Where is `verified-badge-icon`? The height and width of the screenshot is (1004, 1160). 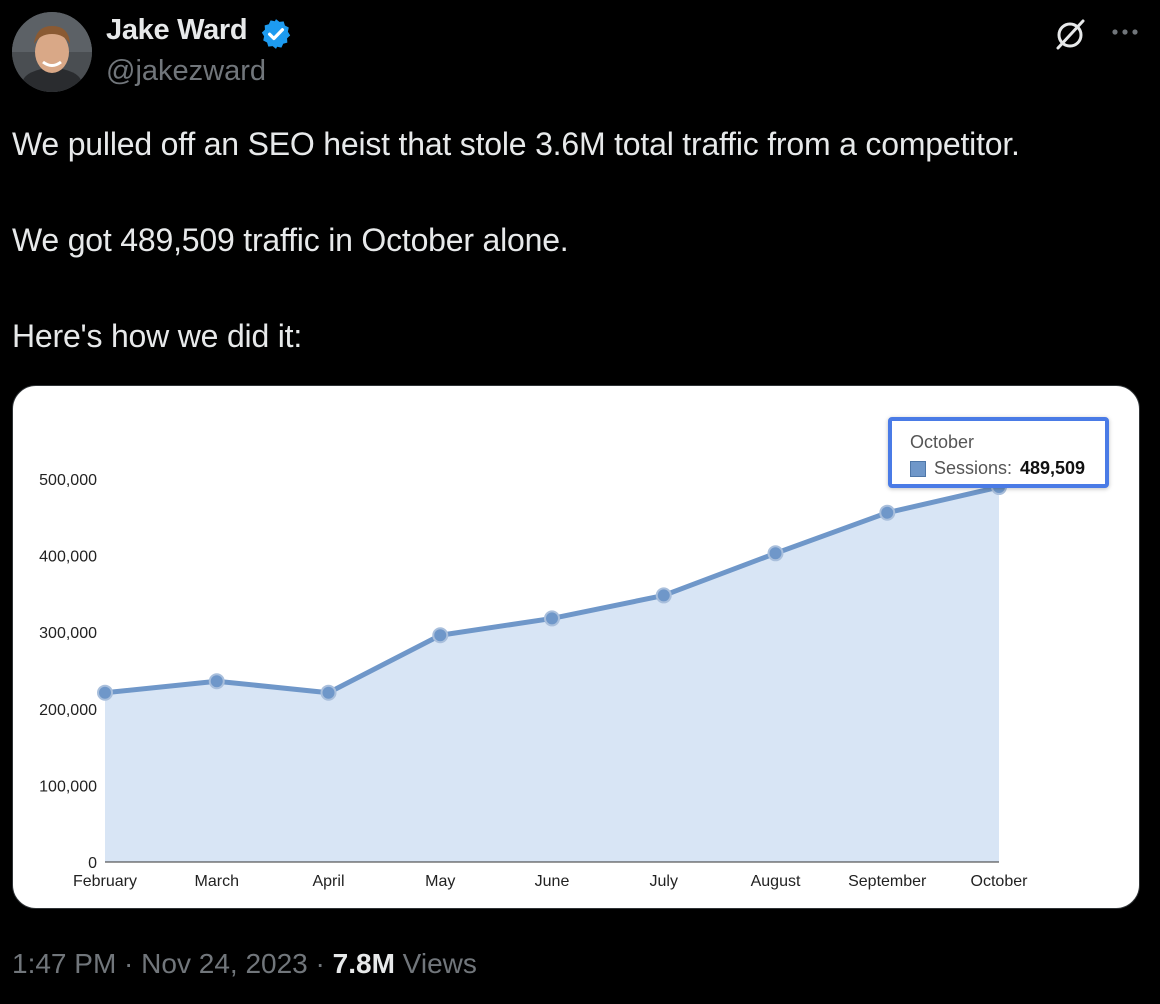
verified-badge-icon is located at coordinates (276, 34).